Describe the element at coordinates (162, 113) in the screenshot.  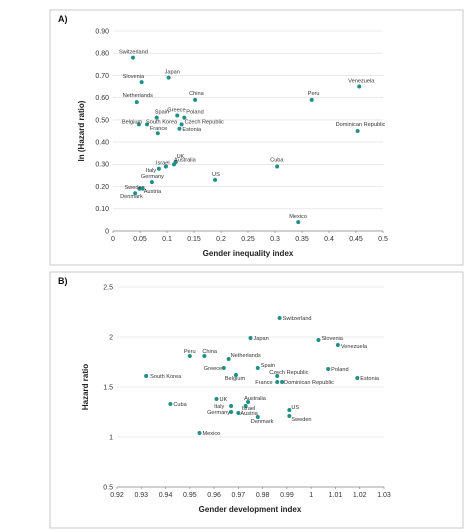
I see `panel-a-point-label-spain: Spain` at that location.